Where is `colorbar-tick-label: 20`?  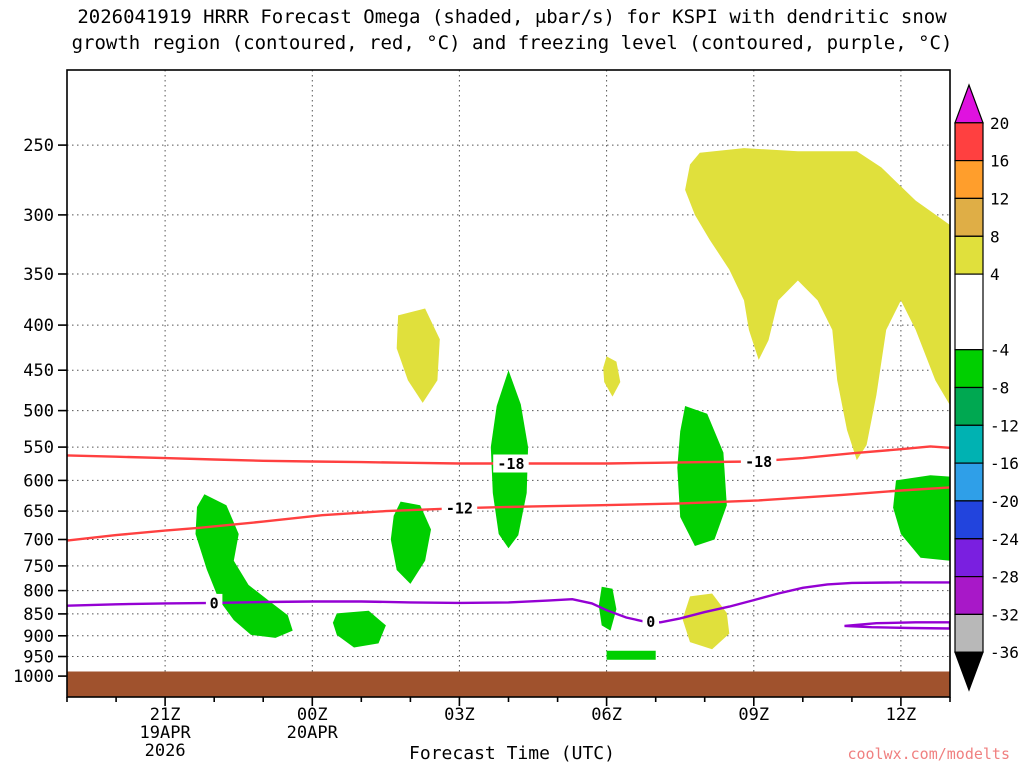 colorbar-tick-label: 20 is located at coordinates (999, 123).